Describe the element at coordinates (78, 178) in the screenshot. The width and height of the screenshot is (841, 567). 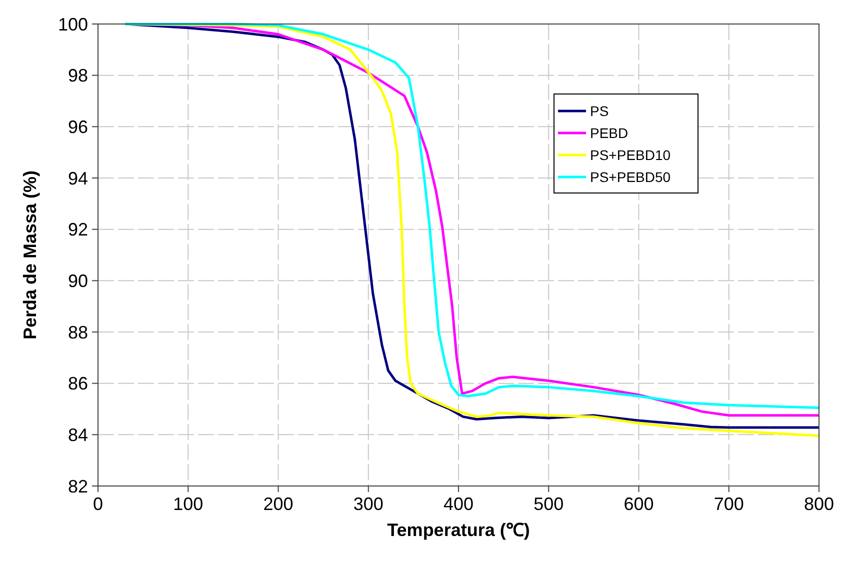
I see `y-tick-label: 94` at that location.